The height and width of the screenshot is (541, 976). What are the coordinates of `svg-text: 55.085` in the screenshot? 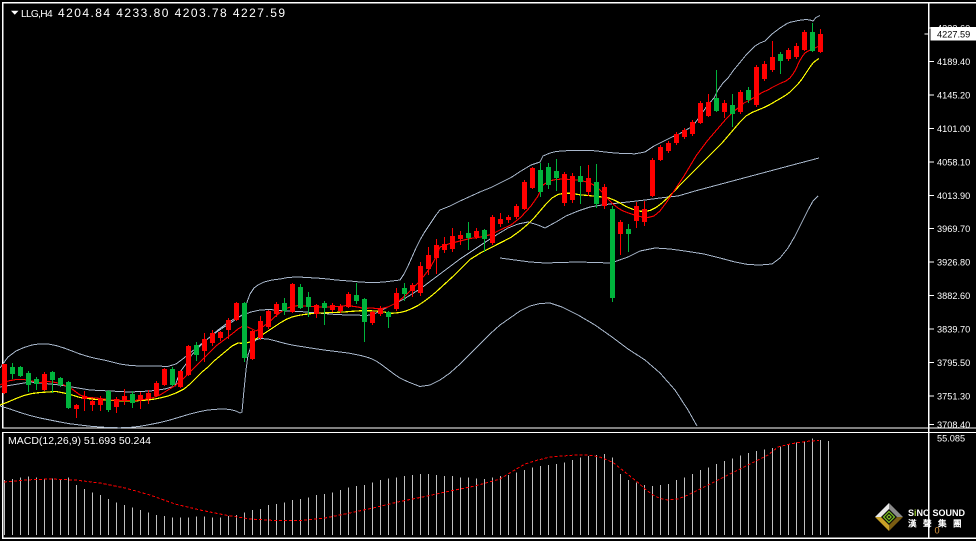 It's located at (951, 439).